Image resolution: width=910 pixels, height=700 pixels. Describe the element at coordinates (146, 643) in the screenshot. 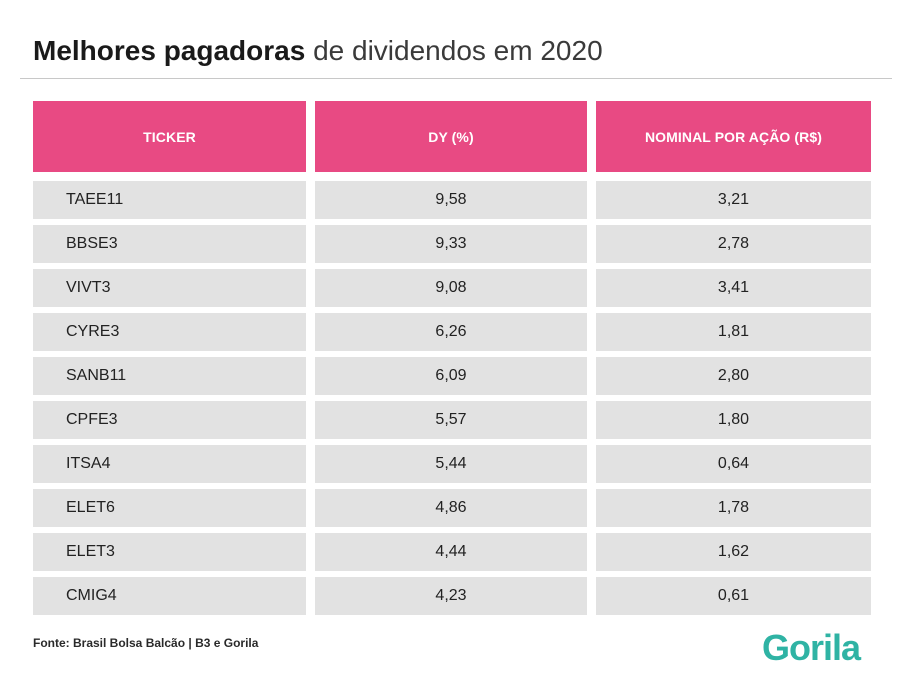

I see `source-note: Fonte: Brasil Bolsa Balcão | B3 e Gorila` at that location.